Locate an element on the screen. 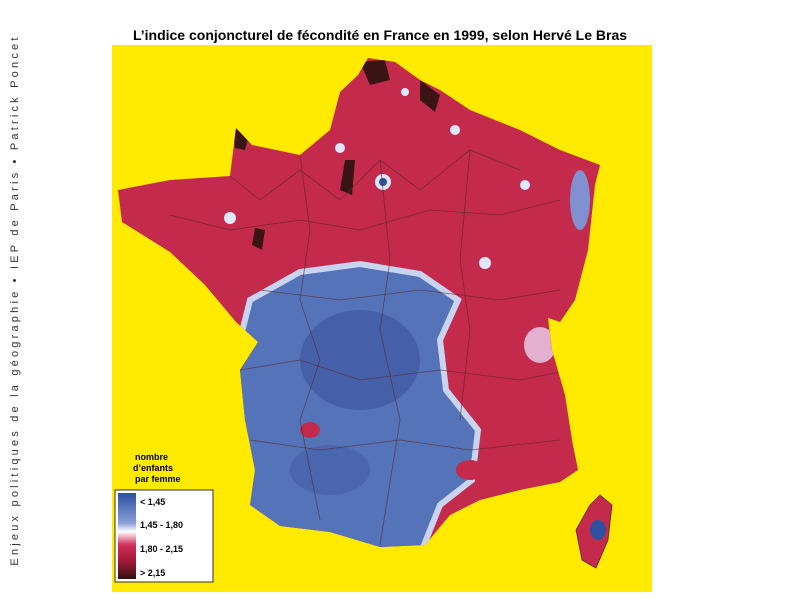 The image size is (800, 600). legend-title: nombre is located at coordinates (151, 457).